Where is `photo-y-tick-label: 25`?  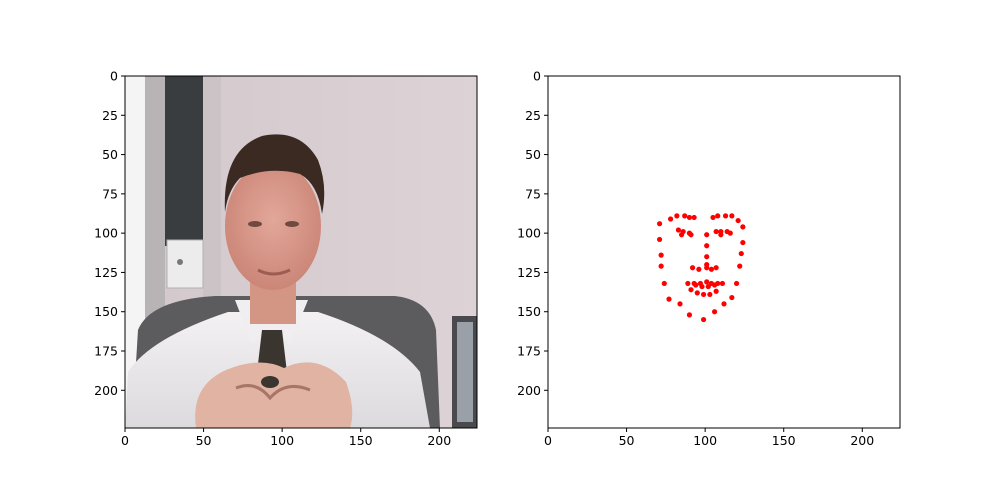 photo-y-tick-label: 25 is located at coordinates (110, 115).